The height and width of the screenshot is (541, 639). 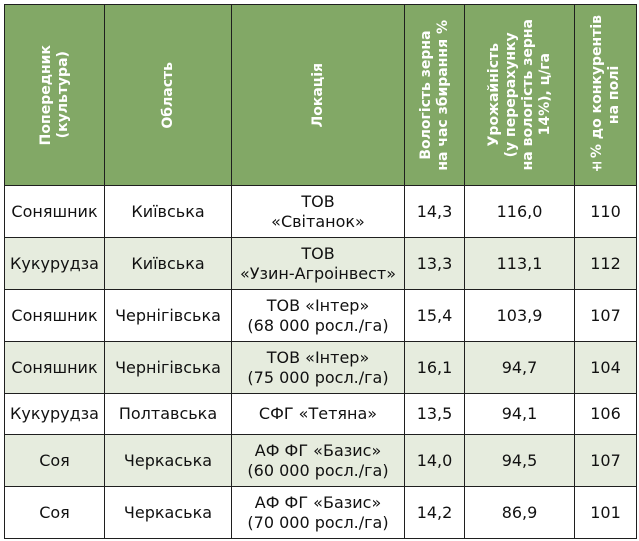 I want to click on cell-yield: 94,1, so click(x=519, y=414).